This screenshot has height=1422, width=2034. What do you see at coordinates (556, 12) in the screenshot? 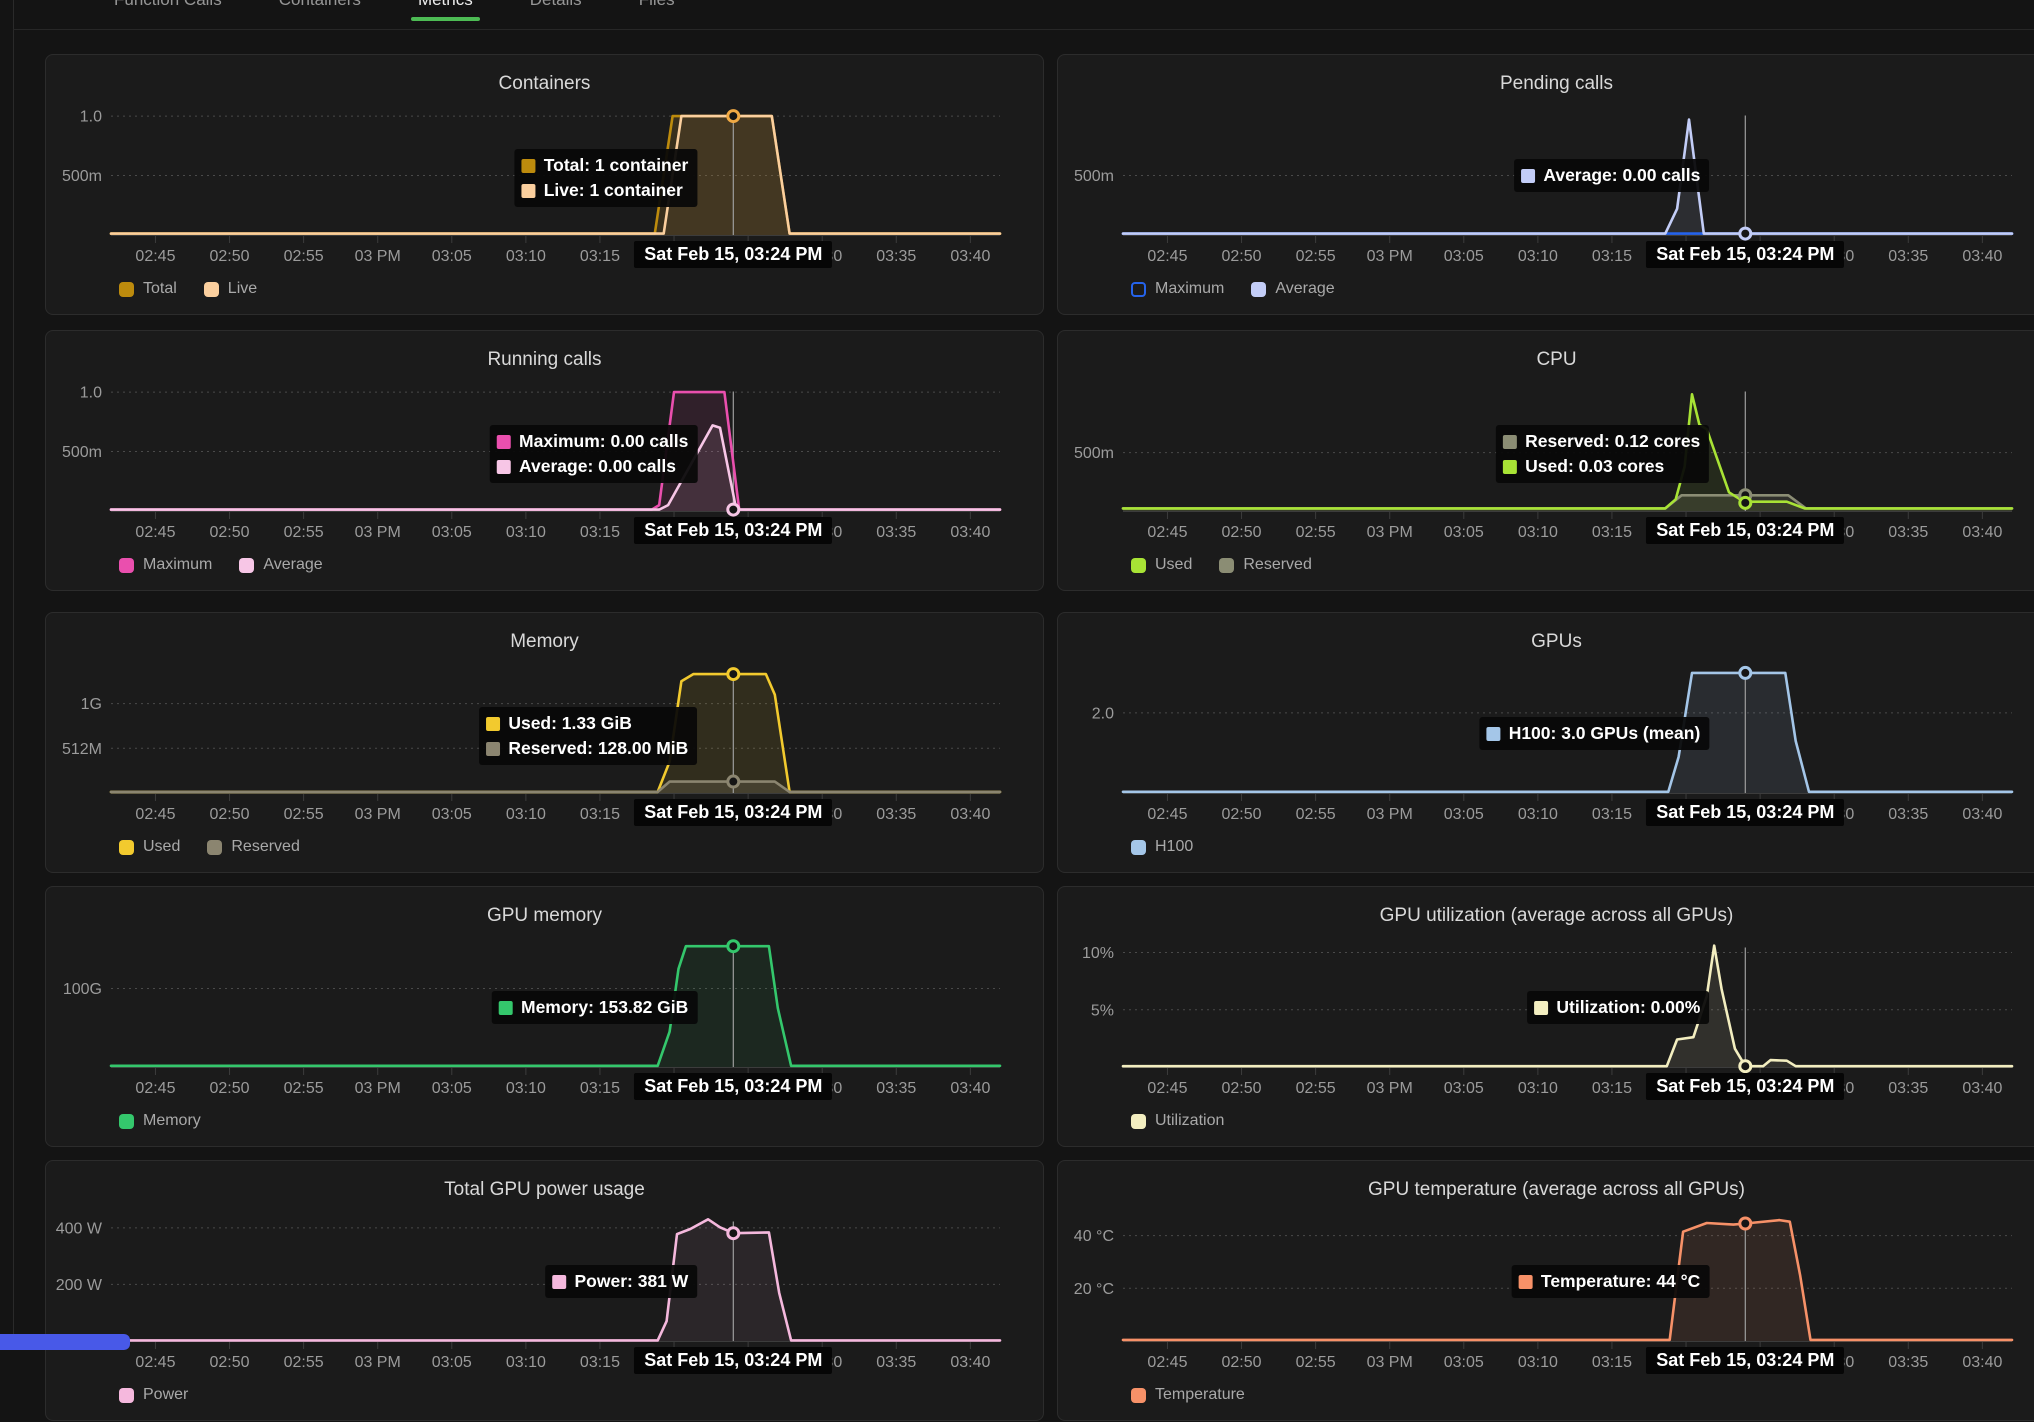
I see `tab-details: Details` at bounding box center [556, 12].